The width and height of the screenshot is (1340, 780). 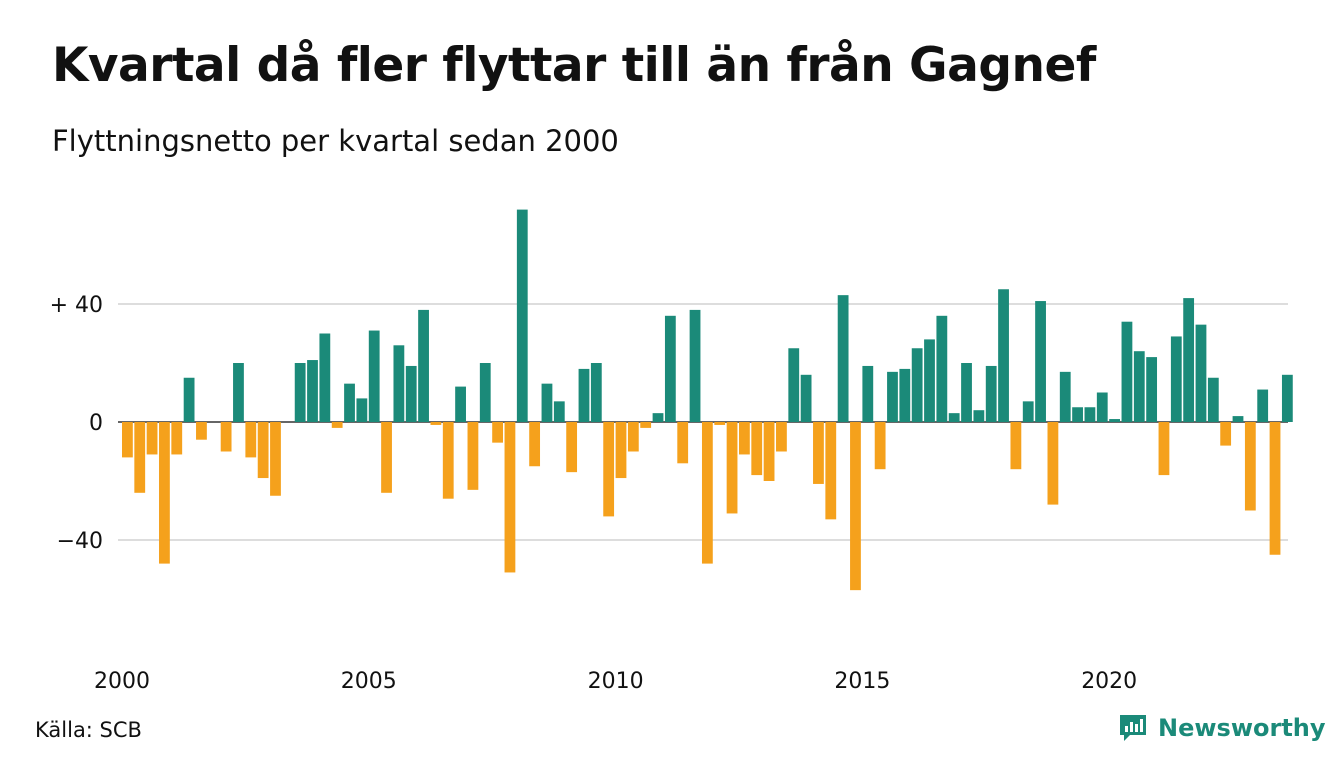 I want to click on bar-2017-Q2, so click(x=979, y=416).